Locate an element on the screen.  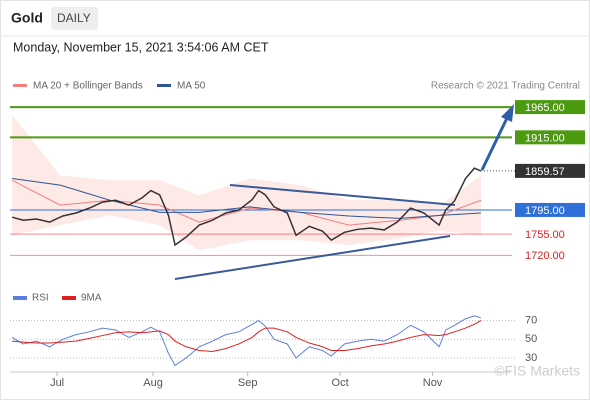
legend-label: MA 20 + Bollinger Bands is located at coordinates (88, 86).